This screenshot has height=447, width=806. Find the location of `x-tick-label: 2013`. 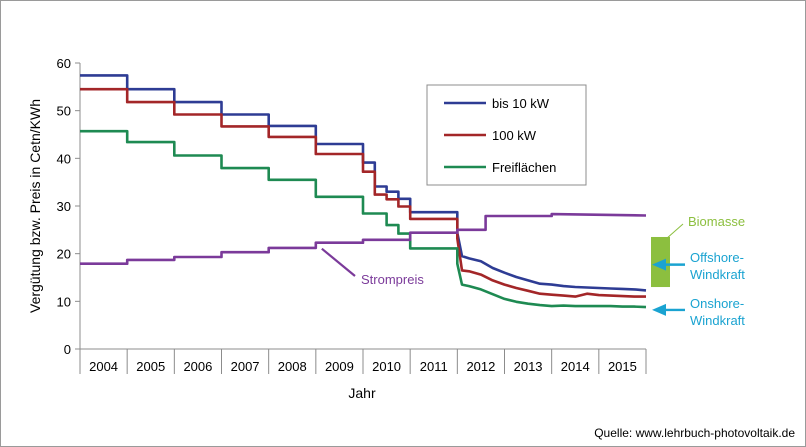

x-tick-label: 2013 is located at coordinates (528, 366).